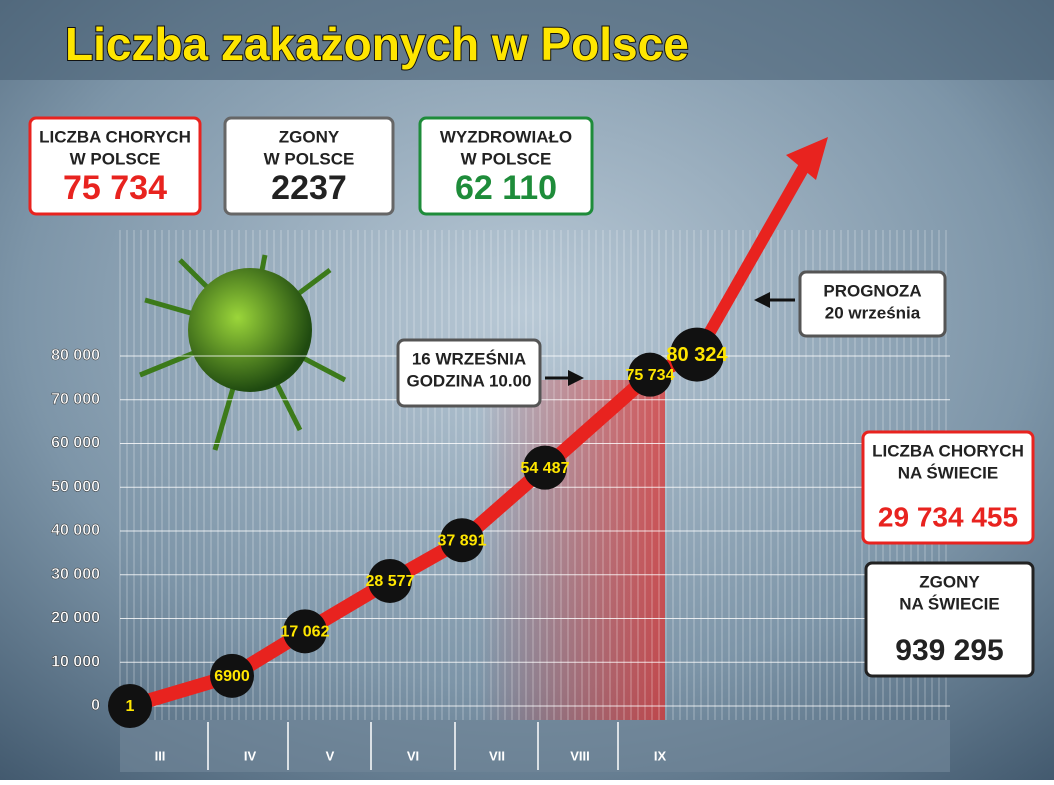 This screenshot has width=1054, height=785. Describe the element at coordinates (75, 530) in the screenshot. I see `y-tick-label: 40 000` at that location.